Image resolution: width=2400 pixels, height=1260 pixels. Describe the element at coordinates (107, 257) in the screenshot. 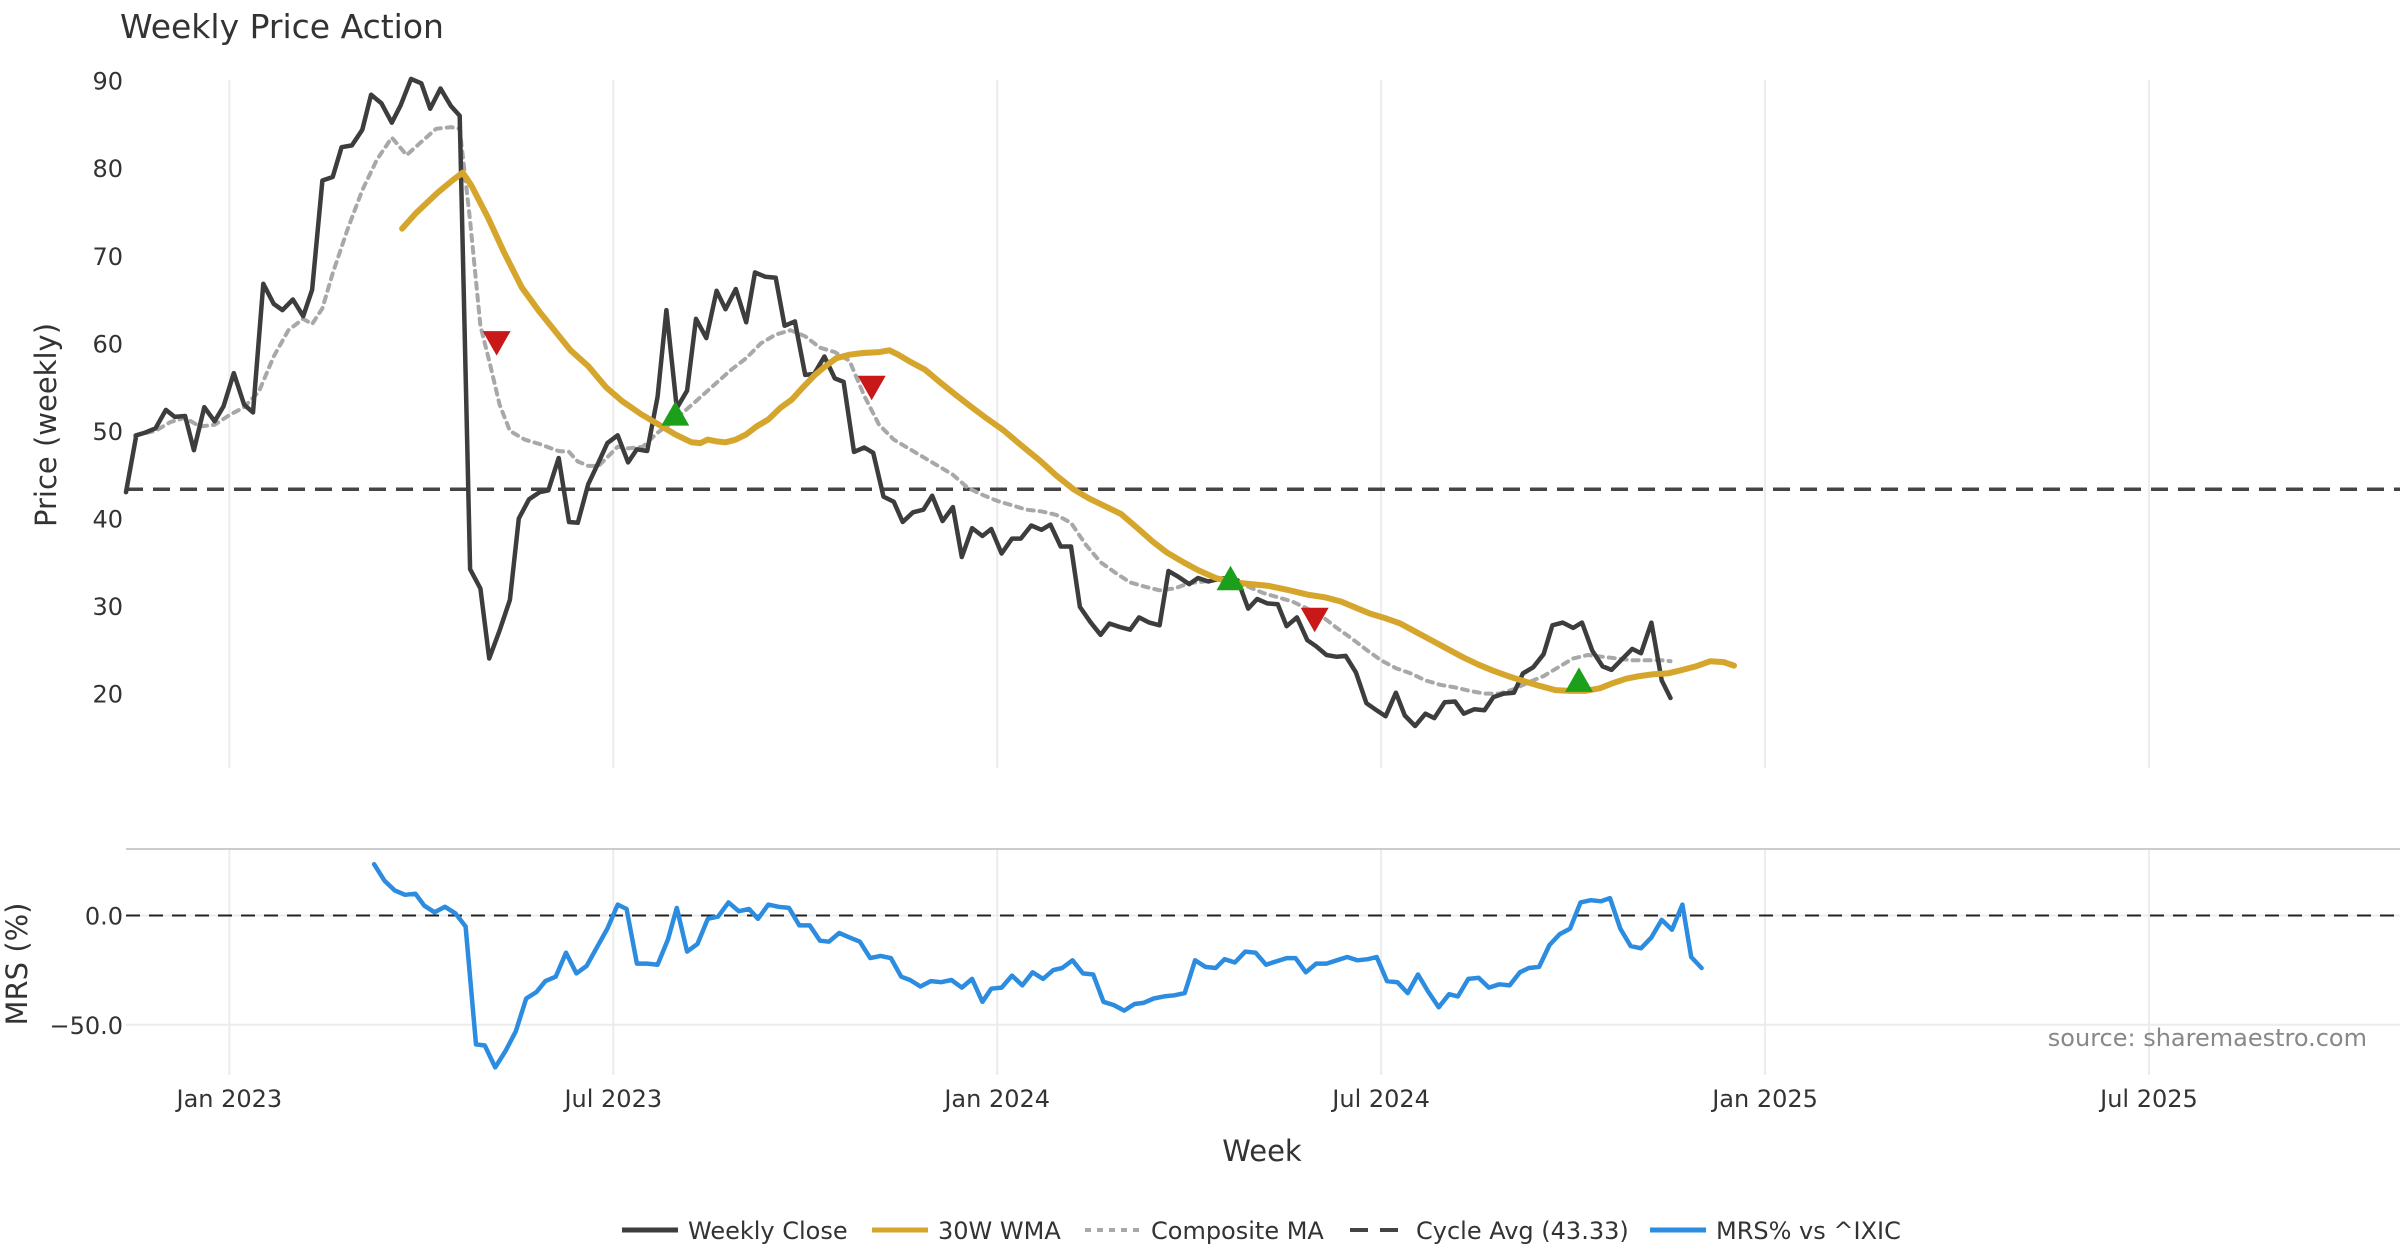

I see `price-y-tick-label: 70` at that location.